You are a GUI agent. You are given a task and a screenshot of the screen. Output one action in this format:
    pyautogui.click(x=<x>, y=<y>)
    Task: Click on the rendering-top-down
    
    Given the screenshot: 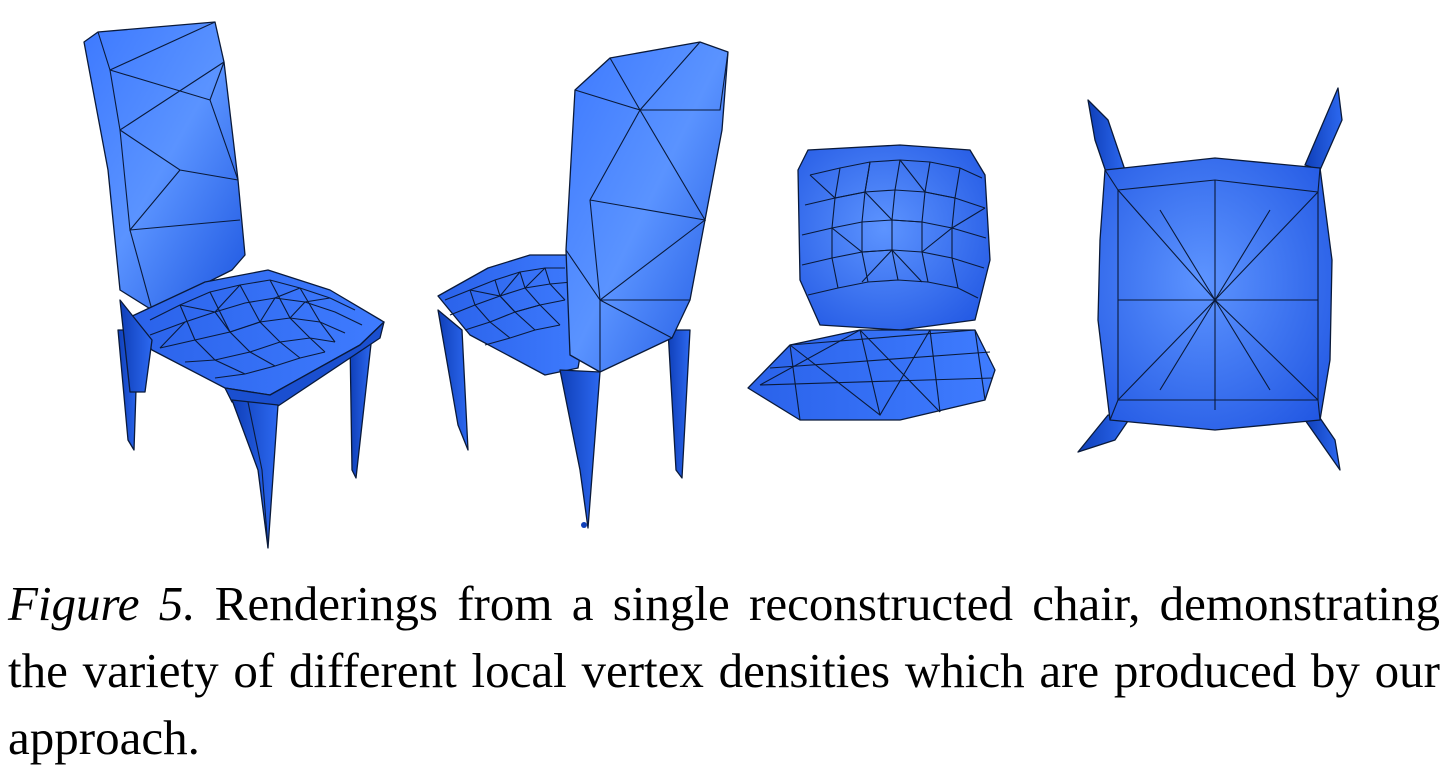 What is the action you would take?
    pyautogui.click(x=1210, y=279)
    